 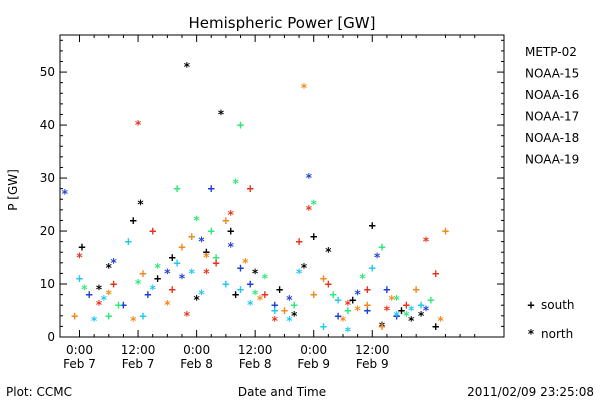 What do you see at coordinates (372, 350) in the screenshot?
I see `x-tick-label-time: 12:00` at bounding box center [372, 350].